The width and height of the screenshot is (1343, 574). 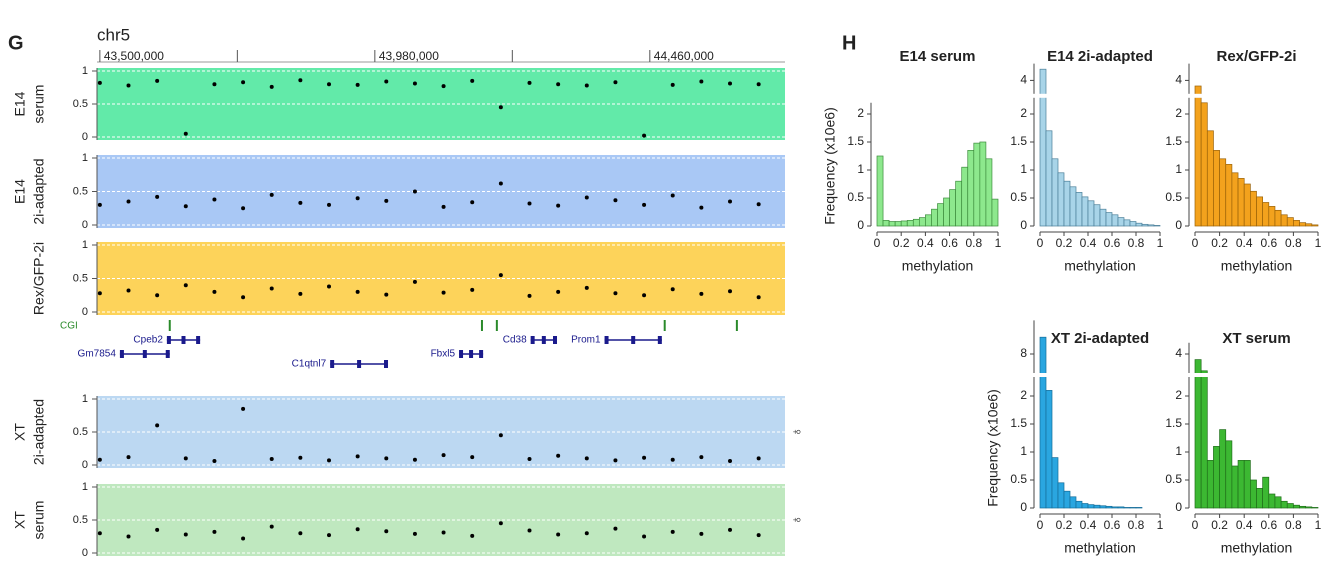 I want to click on x-tick-label: 0.6, so click(x=1112, y=243).